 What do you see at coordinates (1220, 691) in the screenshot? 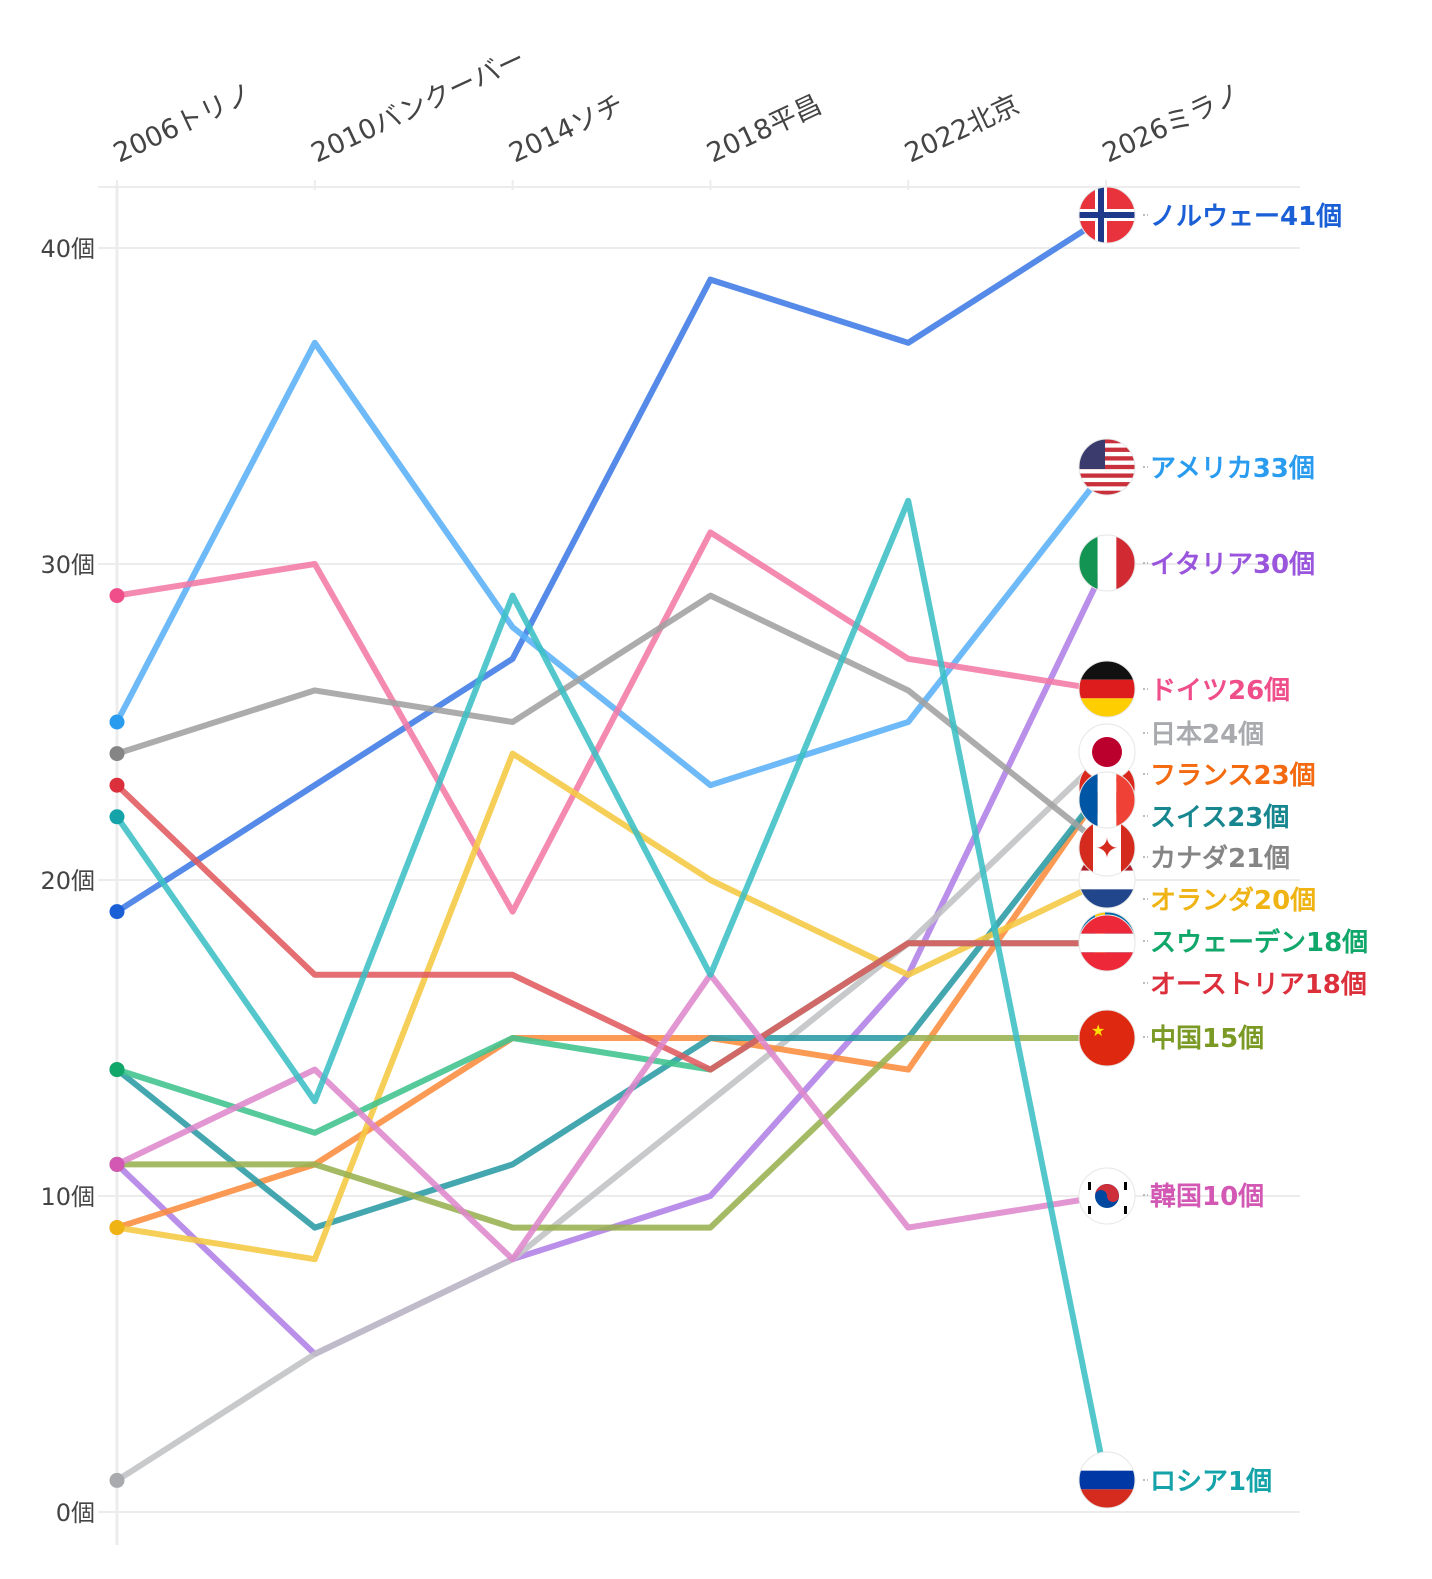
I see `end-label-germany: ドイツ26個` at bounding box center [1220, 691].